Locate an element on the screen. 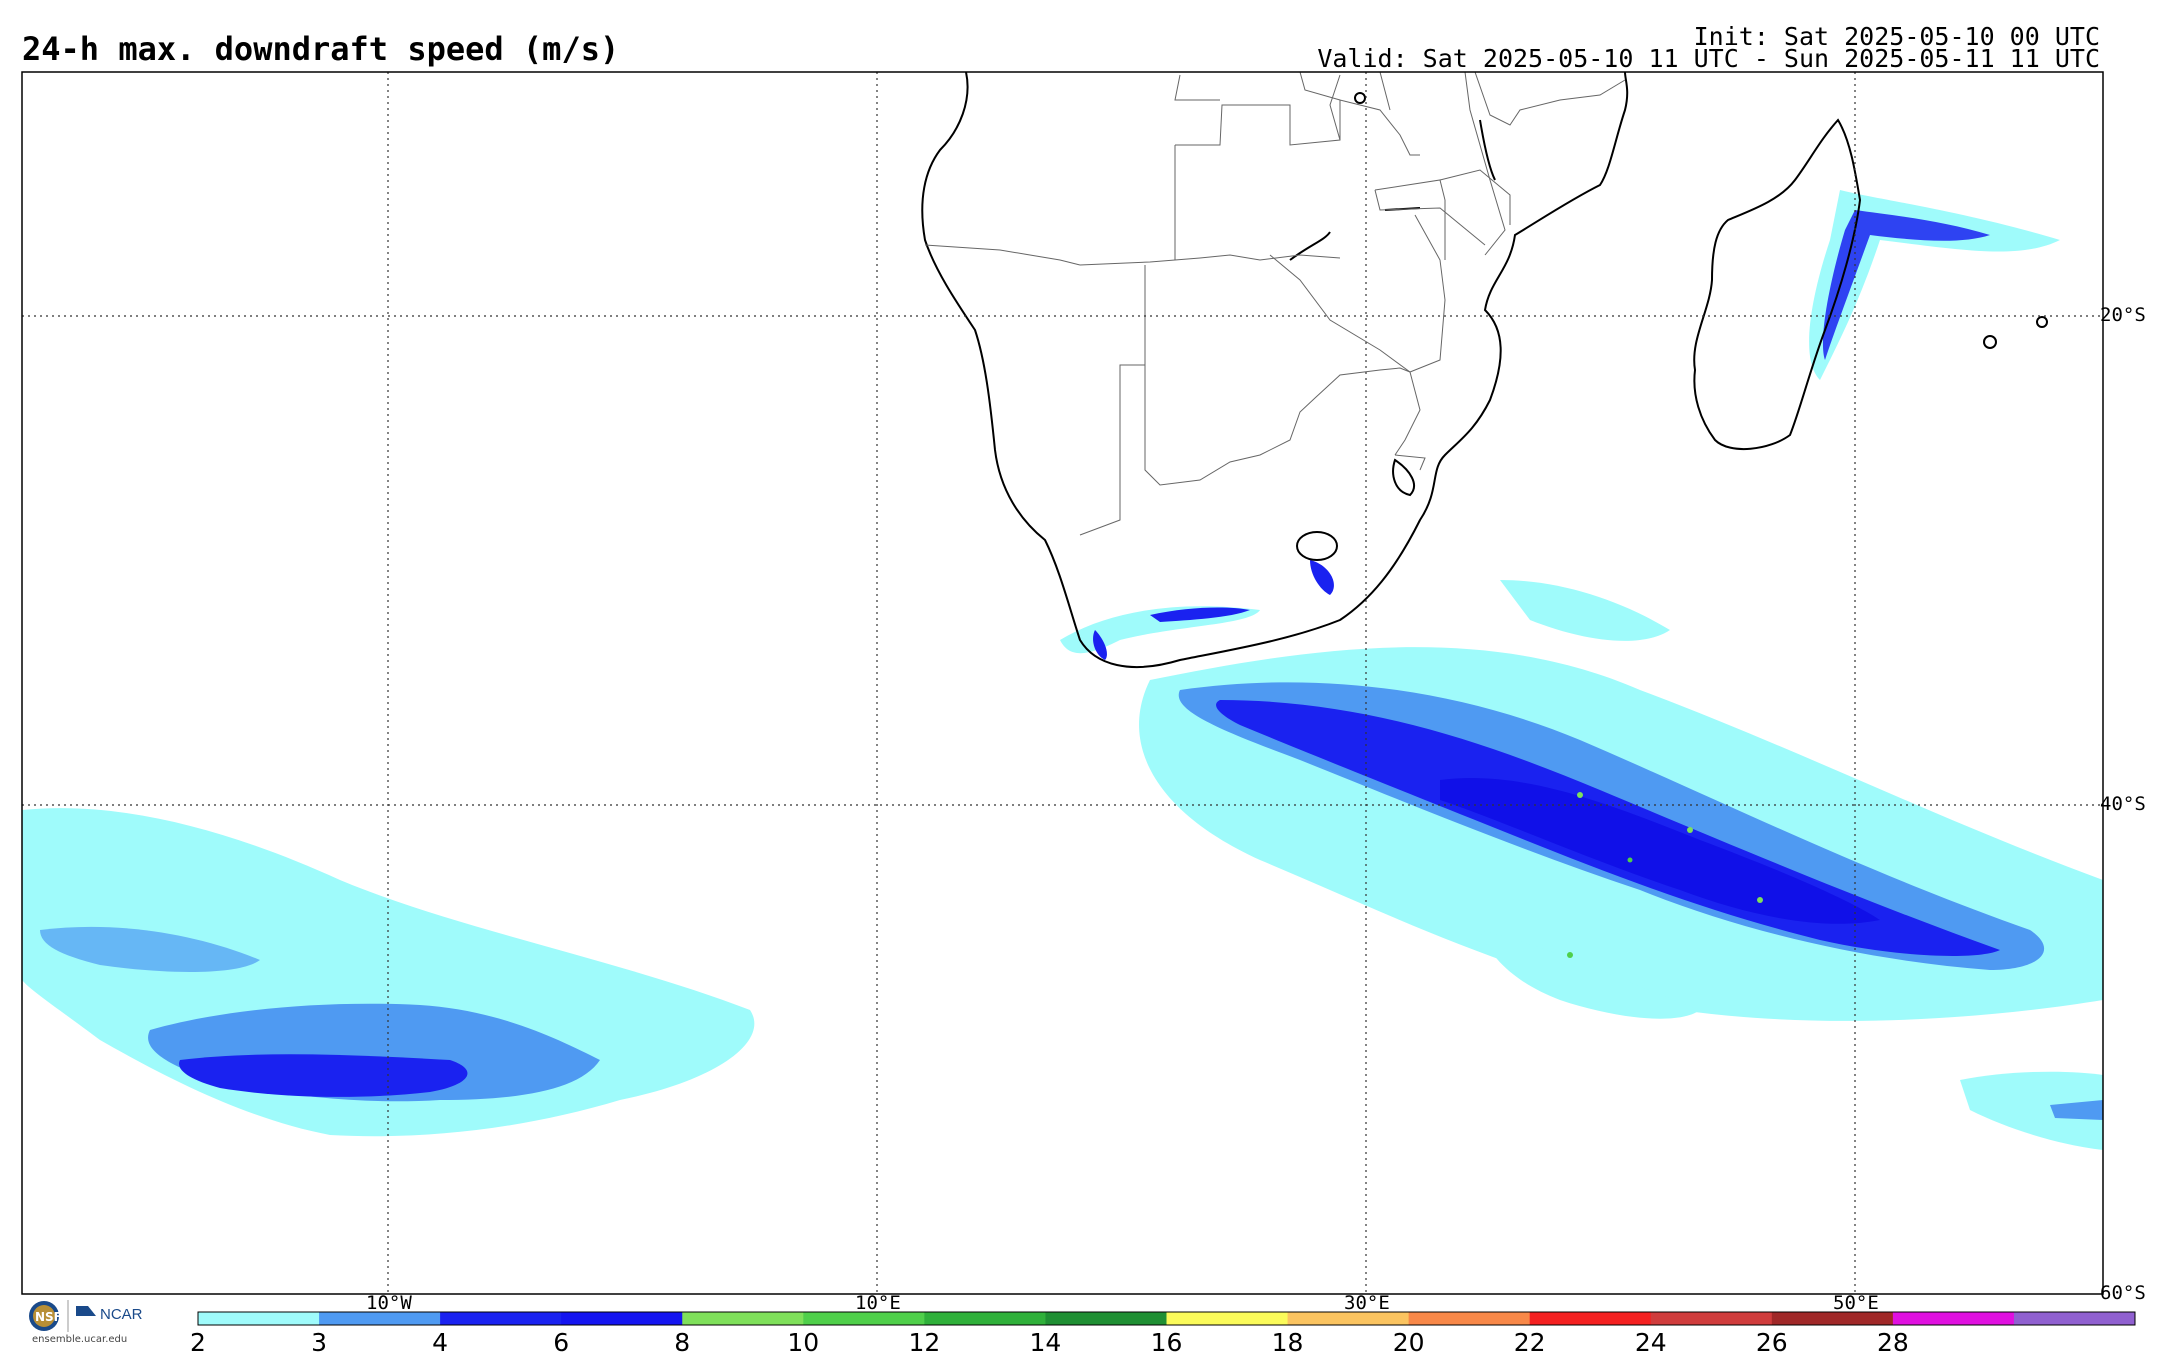 This screenshot has height=1357, width=2160. lat-label-40s: 40°S is located at coordinates (2123, 804).